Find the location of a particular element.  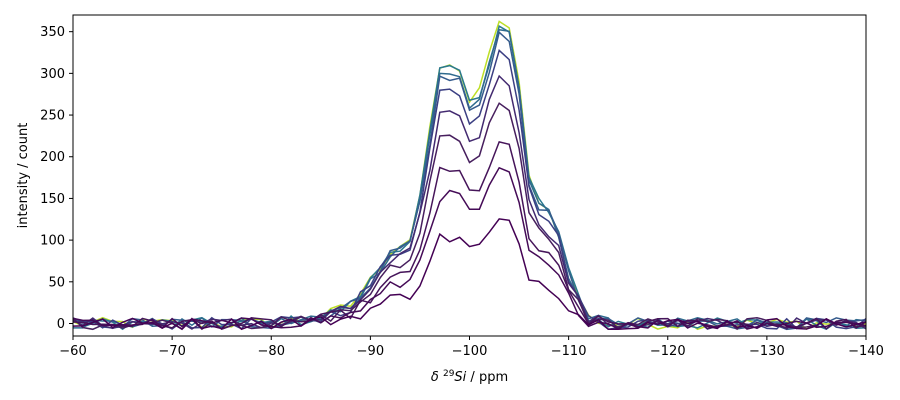

x-tick-label: −80 is located at coordinates (271, 351).